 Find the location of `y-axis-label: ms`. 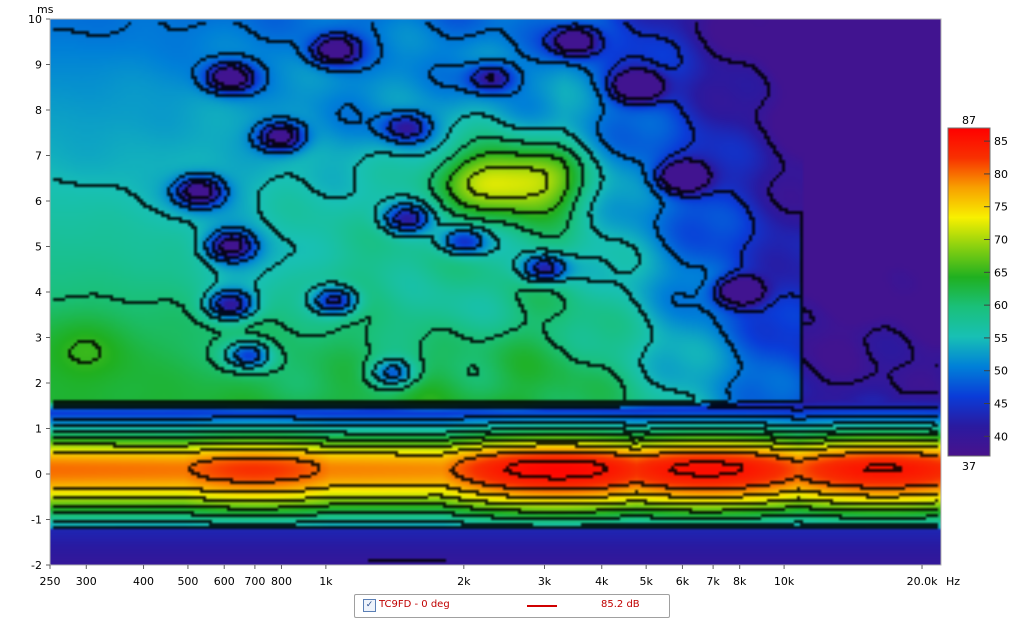

y-axis-label: ms is located at coordinates (45, 9).